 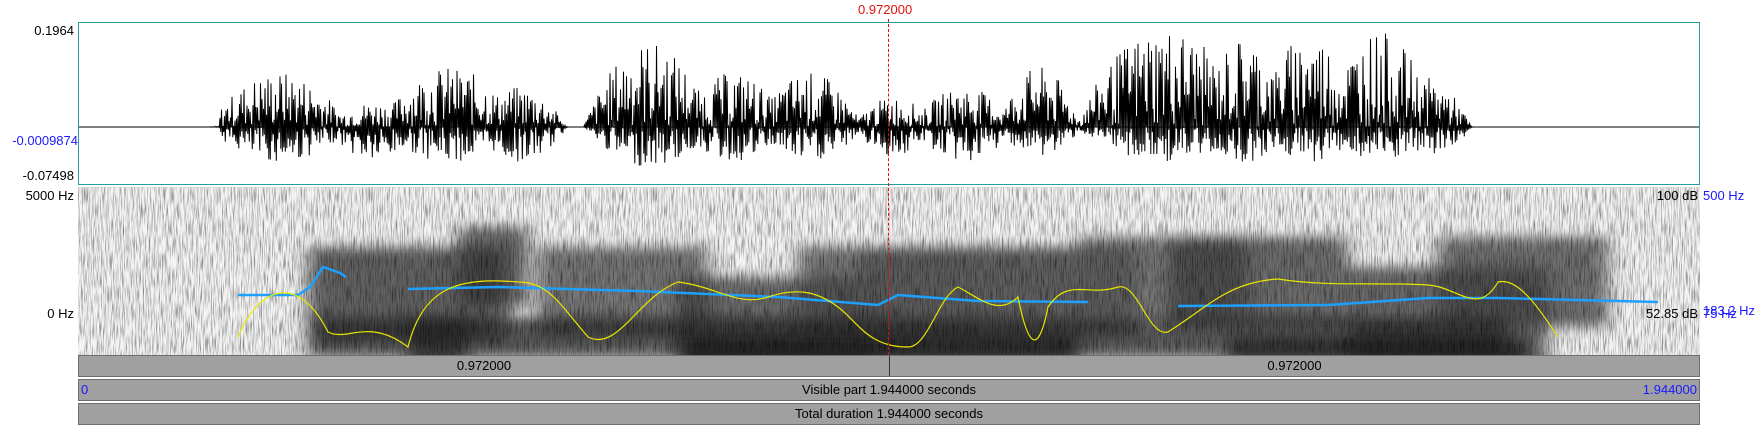 I want to click on left-segment-label: 0.972000, so click(x=484, y=365).